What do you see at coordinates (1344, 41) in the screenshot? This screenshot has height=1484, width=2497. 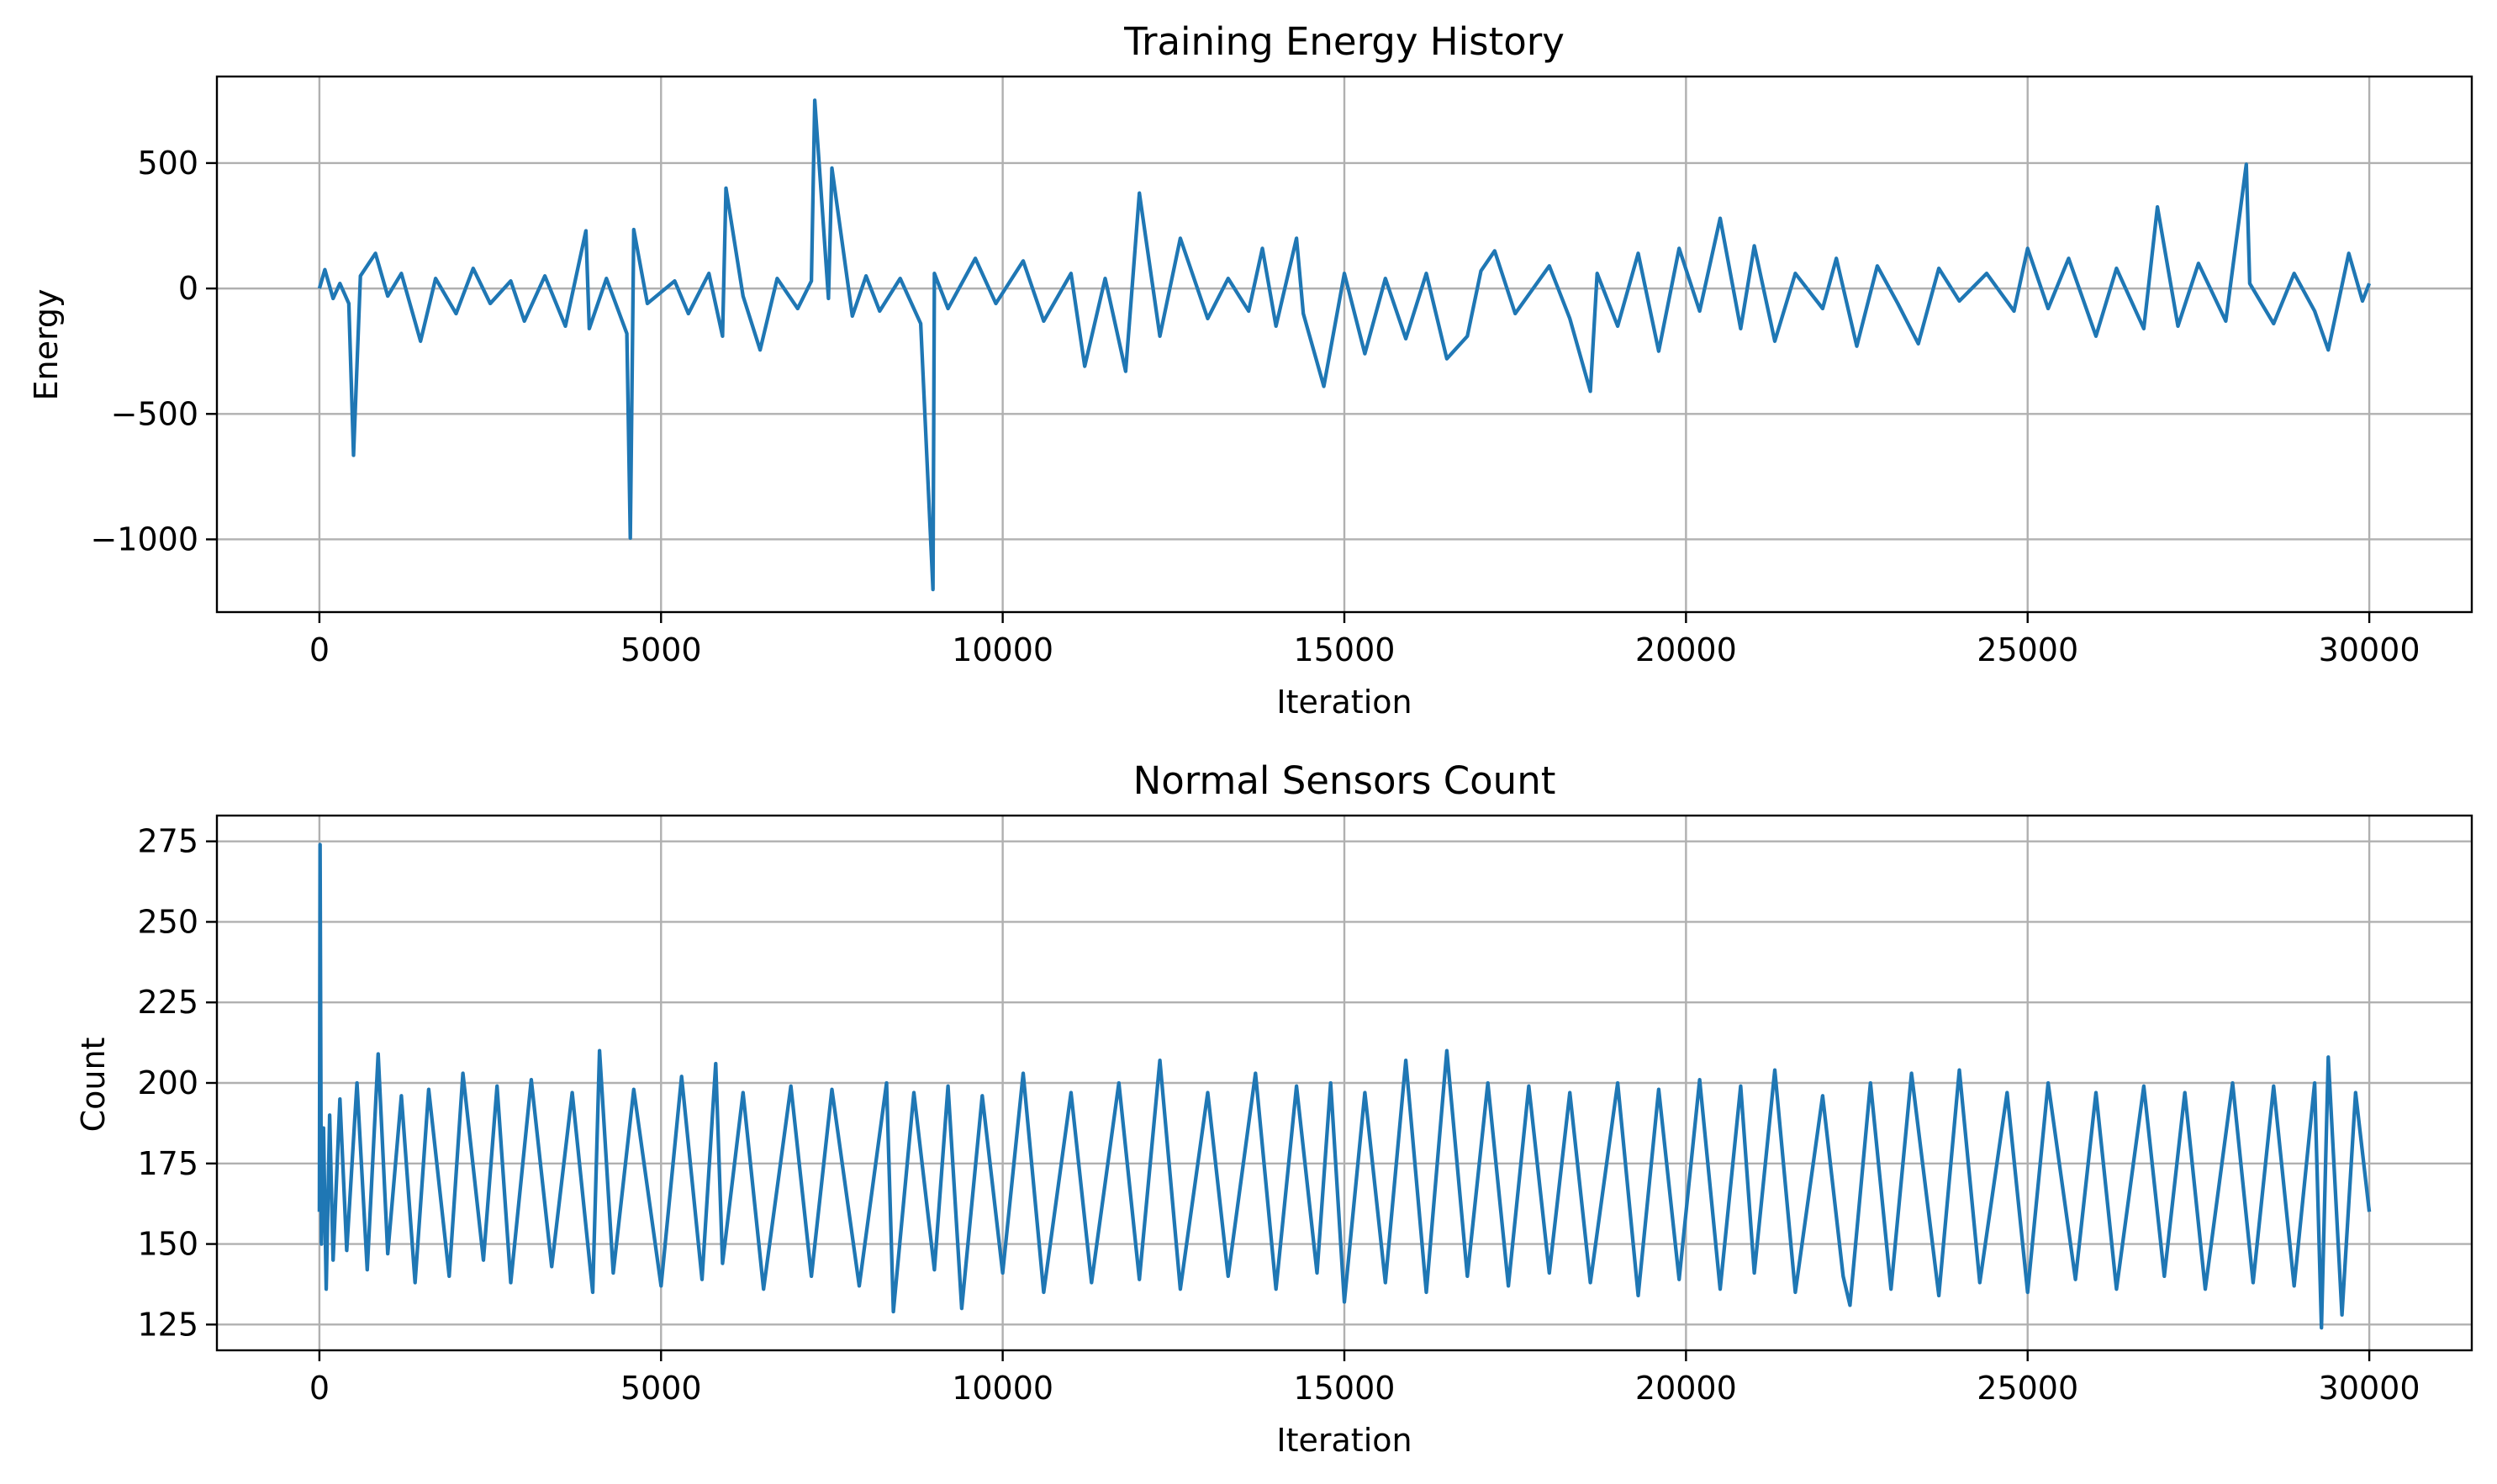 I see `energy-chart-title: Training Energy History` at bounding box center [1344, 41].